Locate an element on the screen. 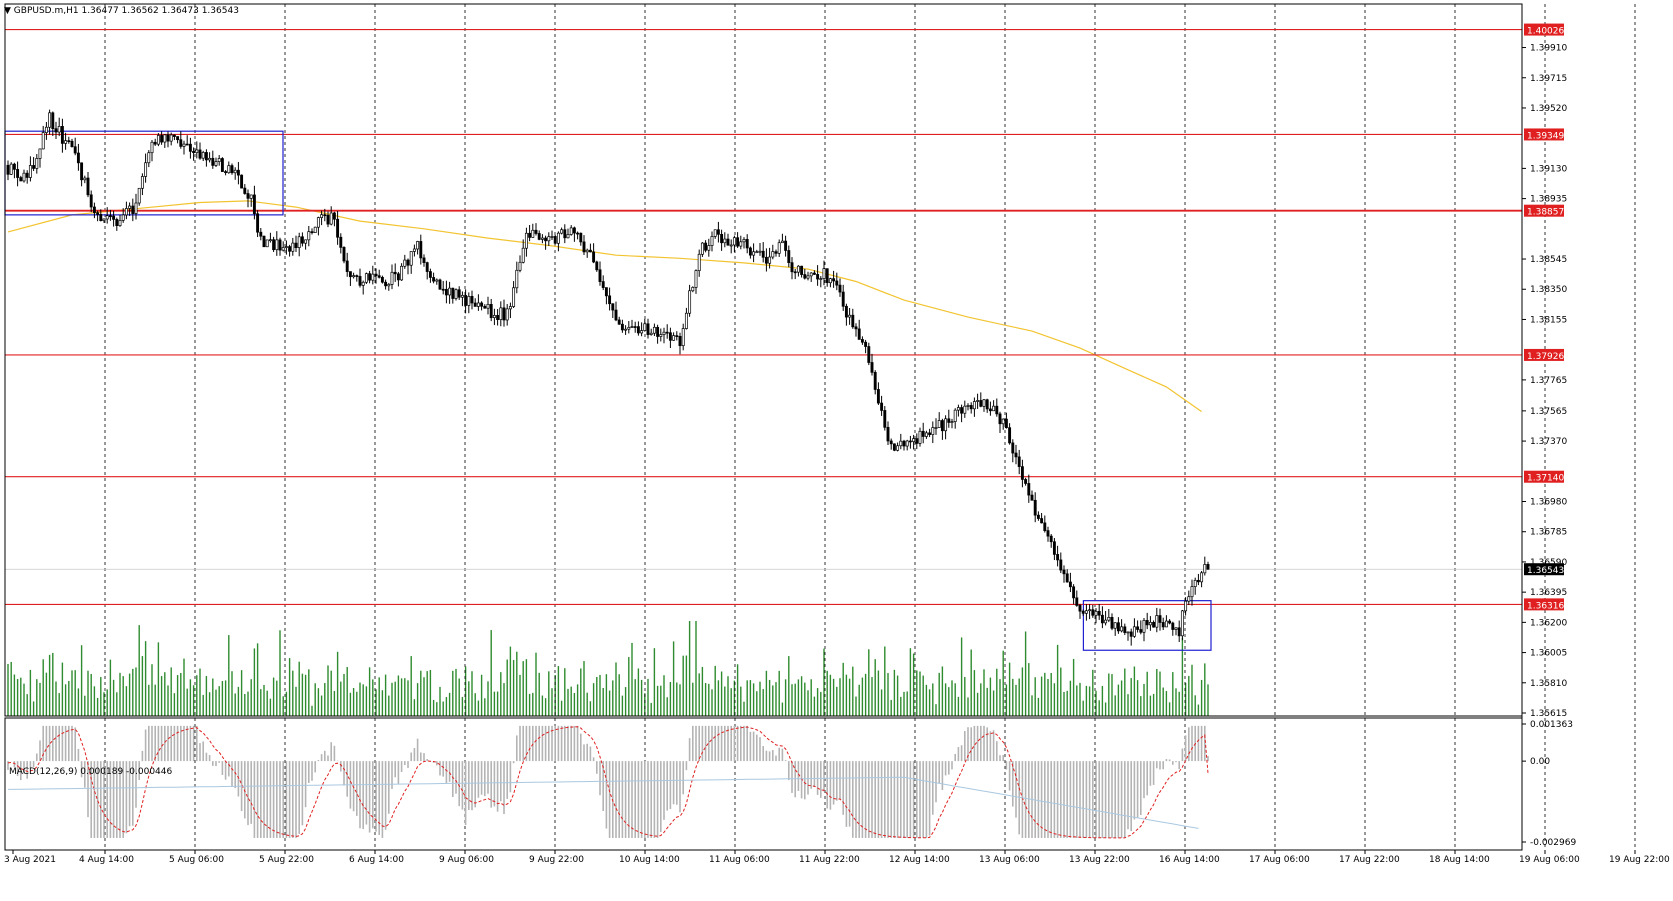 The height and width of the screenshot is (901, 1673). time-tick-label: 6 Aug 14:00 is located at coordinates (376, 860).